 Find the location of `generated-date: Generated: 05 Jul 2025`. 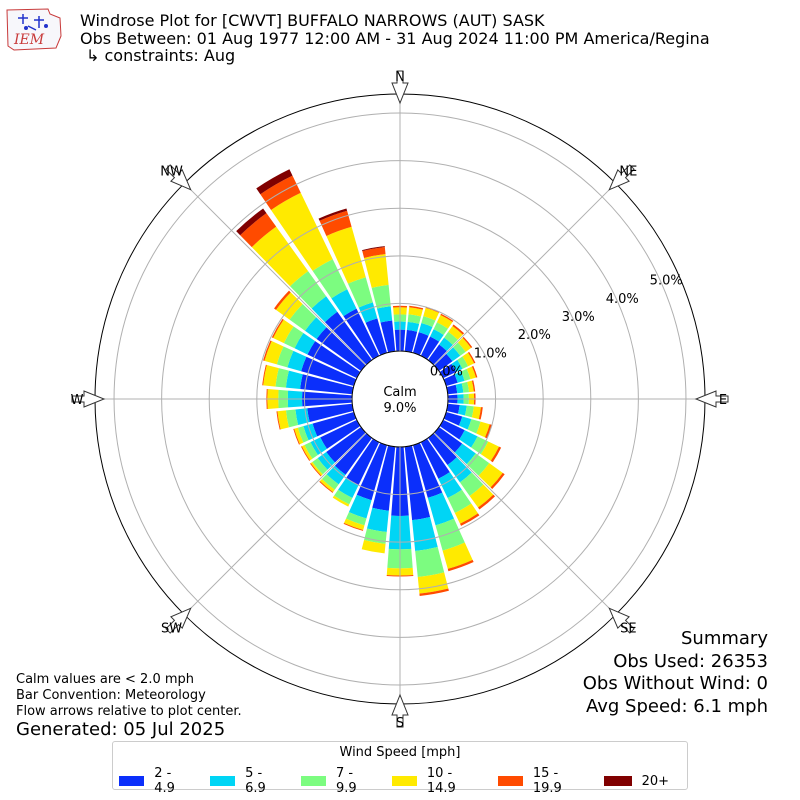

generated-date: Generated: 05 Jul 2025 is located at coordinates (121, 729).